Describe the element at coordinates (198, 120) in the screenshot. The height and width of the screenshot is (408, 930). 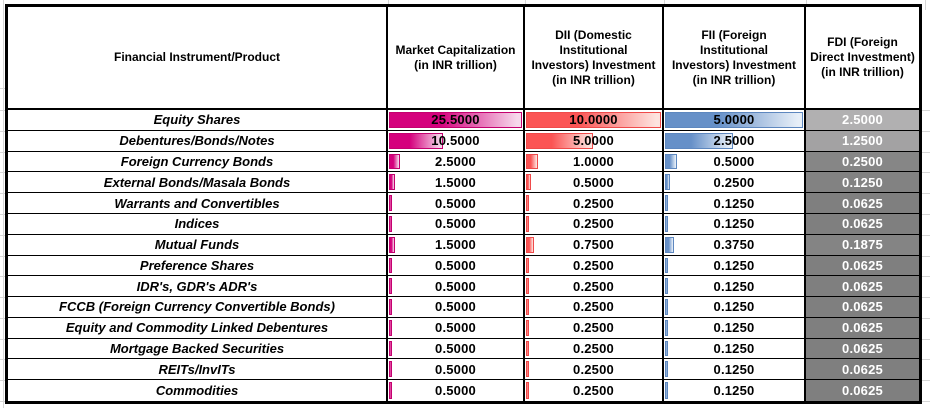
I see `product-cell: Equity Shares` at that location.